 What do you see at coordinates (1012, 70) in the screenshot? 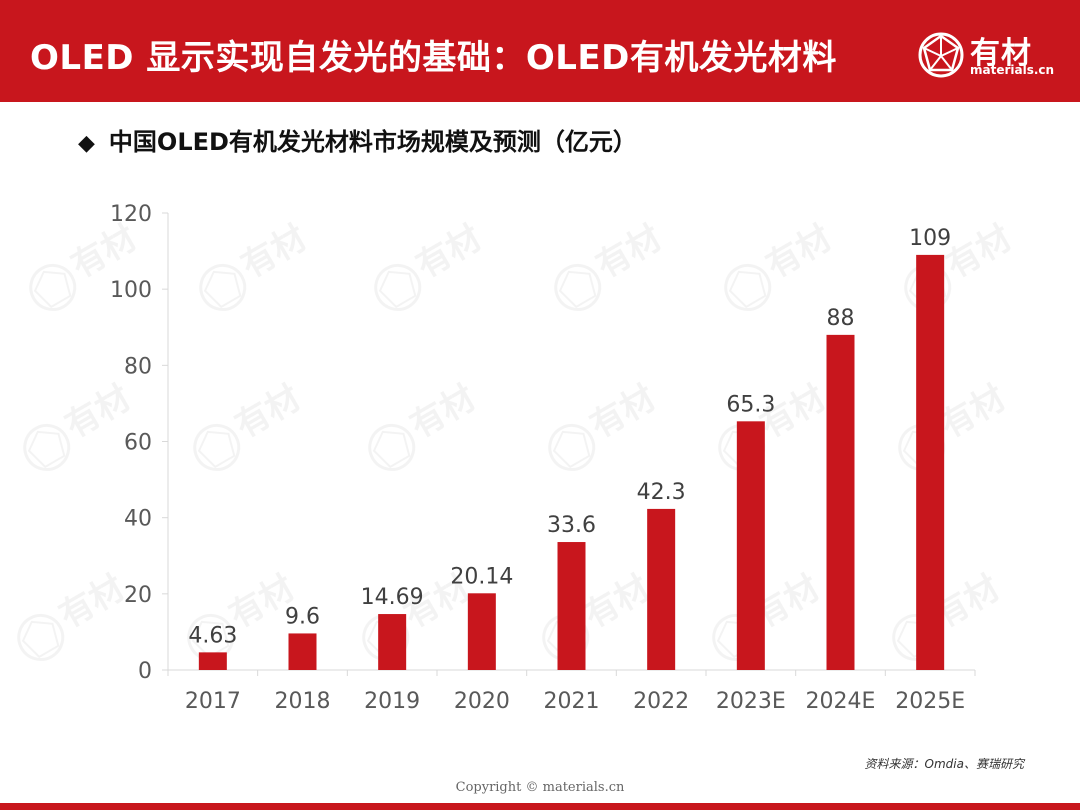
I see `brand-domain: materials.cn` at bounding box center [1012, 70].